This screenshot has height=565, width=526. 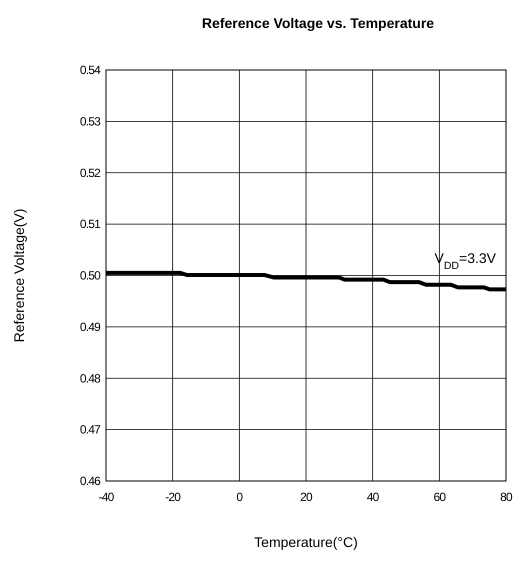 I want to click on y-tick-label: 0.48, so click(x=91, y=378).